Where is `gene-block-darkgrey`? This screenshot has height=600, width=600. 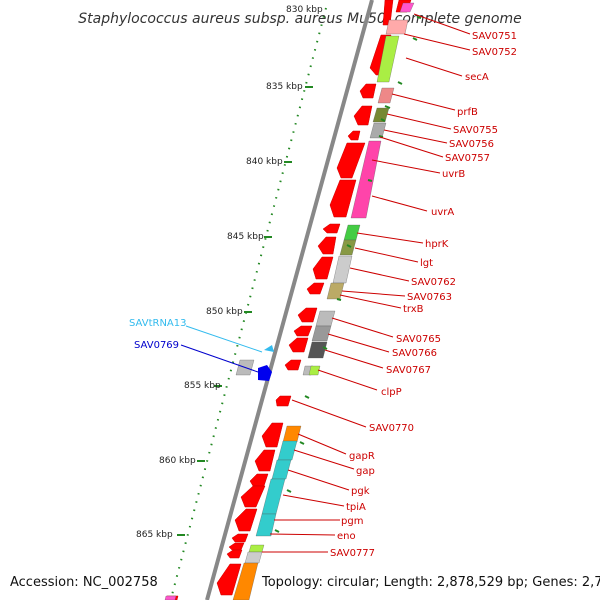 gene-block-darkgrey is located at coordinates (317, 350).